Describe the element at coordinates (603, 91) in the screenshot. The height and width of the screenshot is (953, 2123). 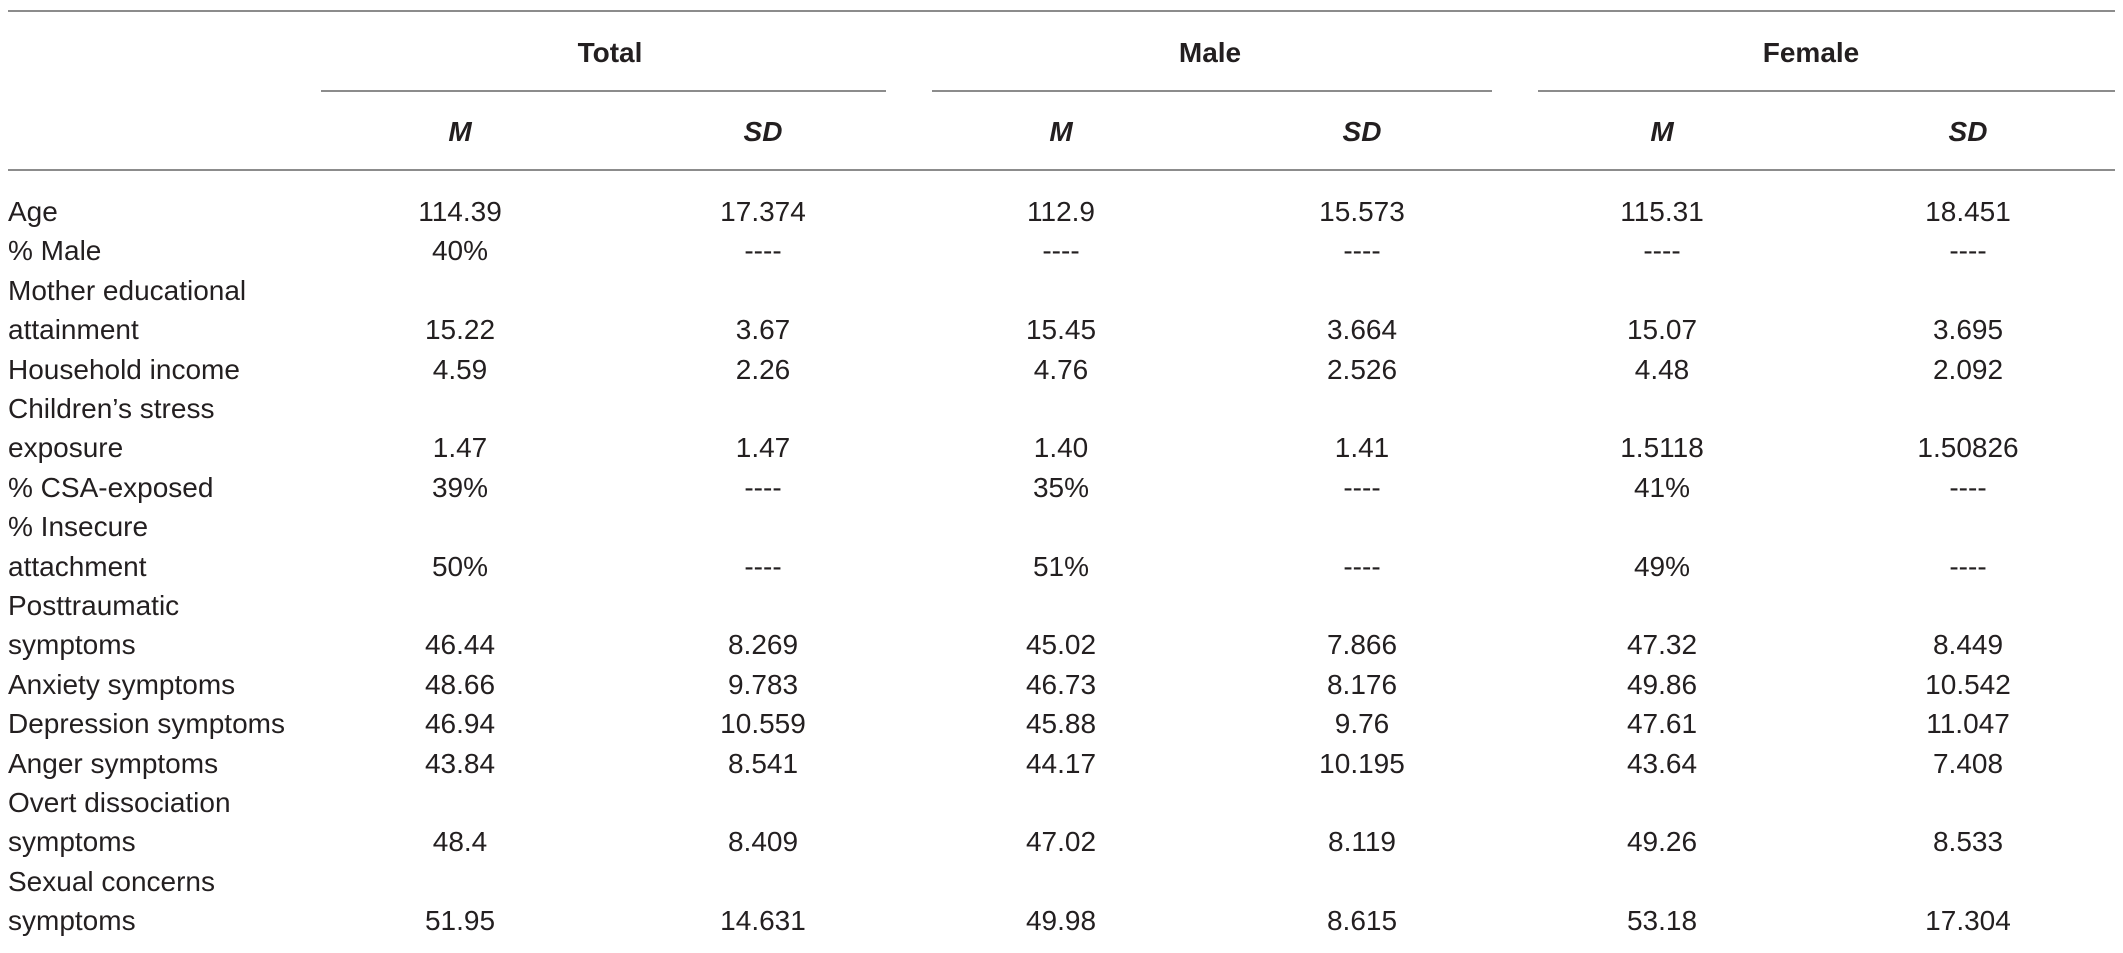
I see `group-rule-total` at that location.